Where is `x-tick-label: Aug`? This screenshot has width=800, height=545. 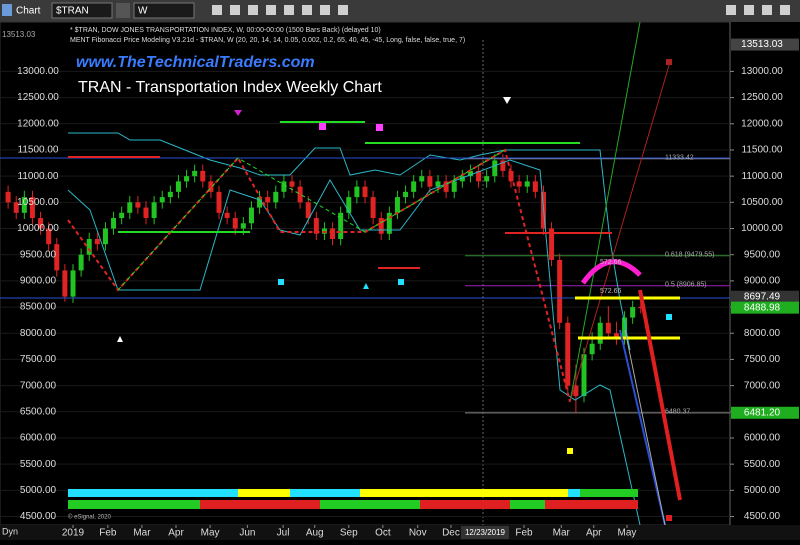 x-tick-label: Aug is located at coordinates (315, 533).